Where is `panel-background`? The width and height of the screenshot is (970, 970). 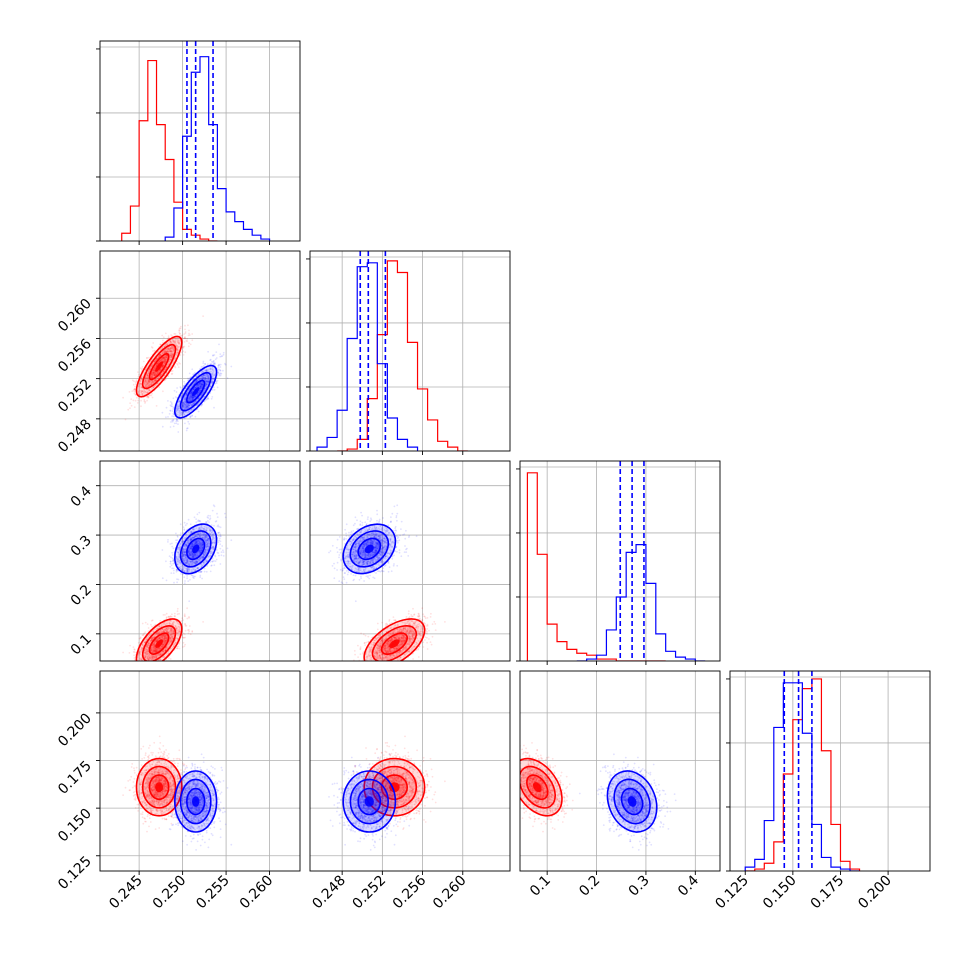 panel-background is located at coordinates (200, 561).